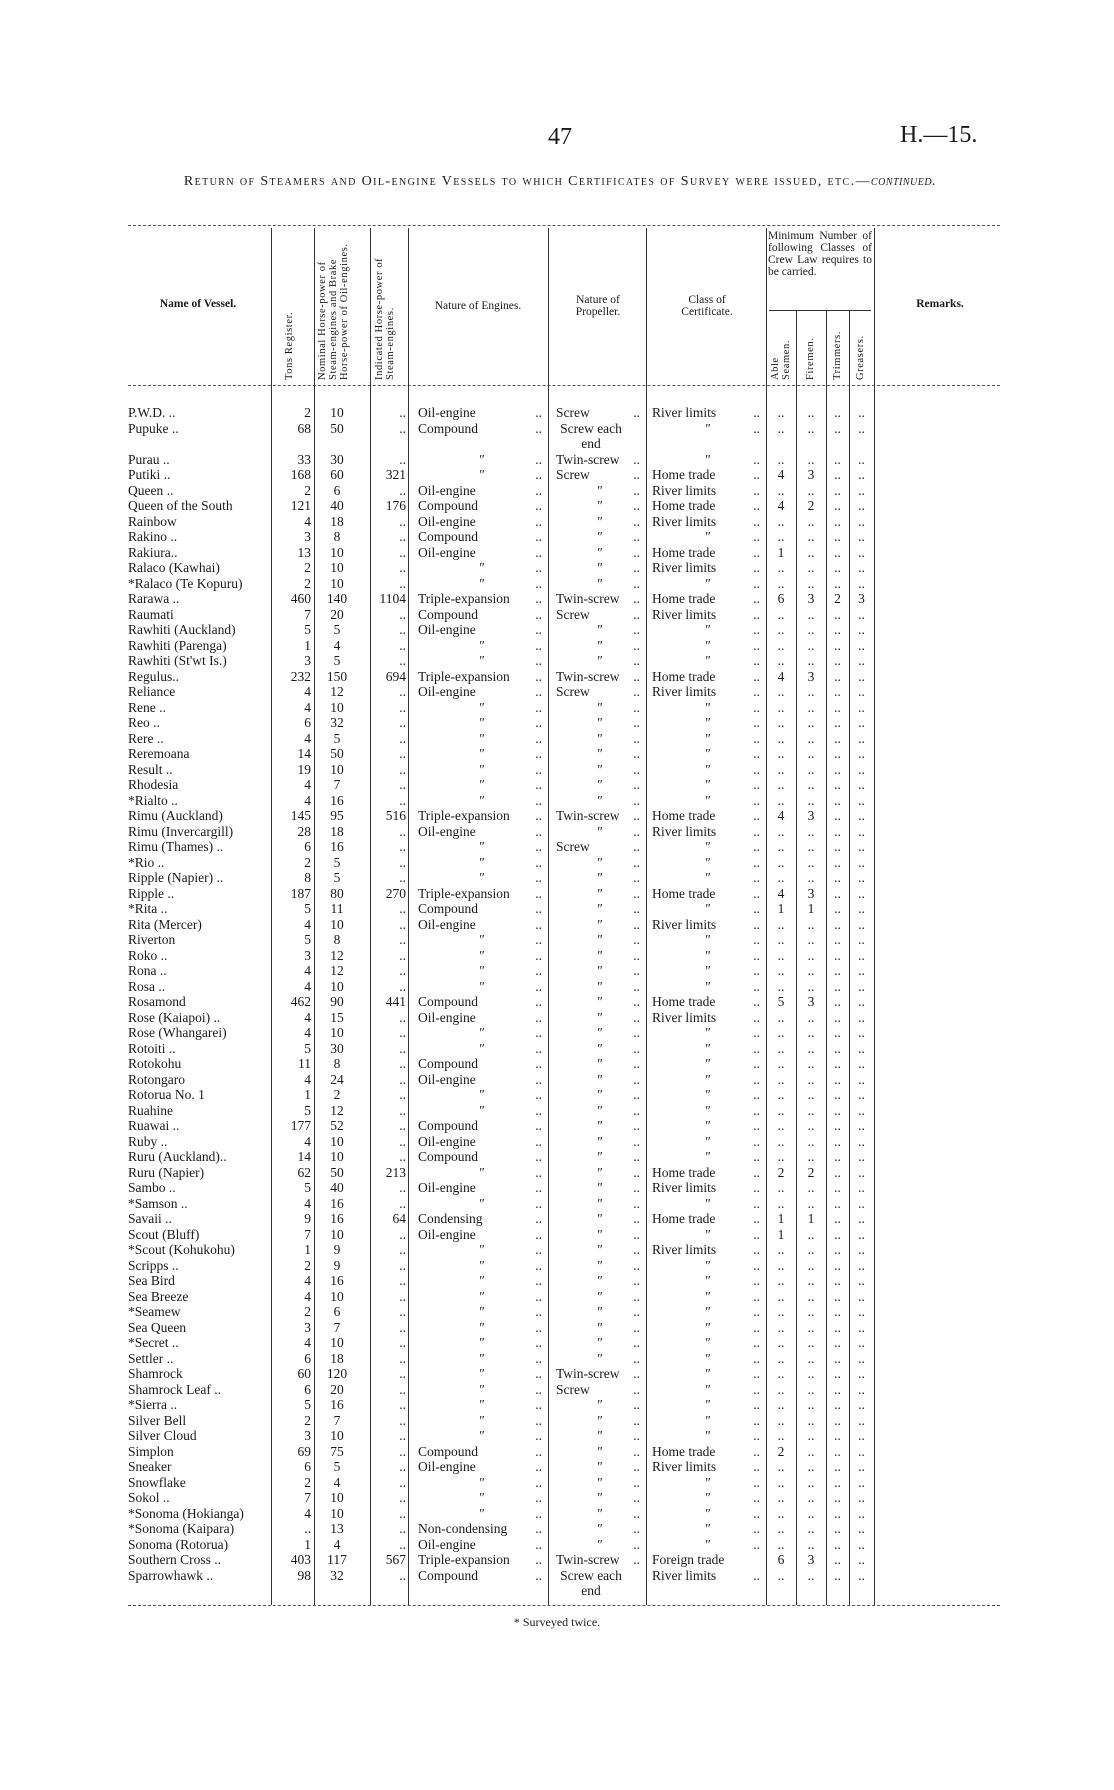  I want to click on vessel-name: Ruawai .., so click(154, 1125).